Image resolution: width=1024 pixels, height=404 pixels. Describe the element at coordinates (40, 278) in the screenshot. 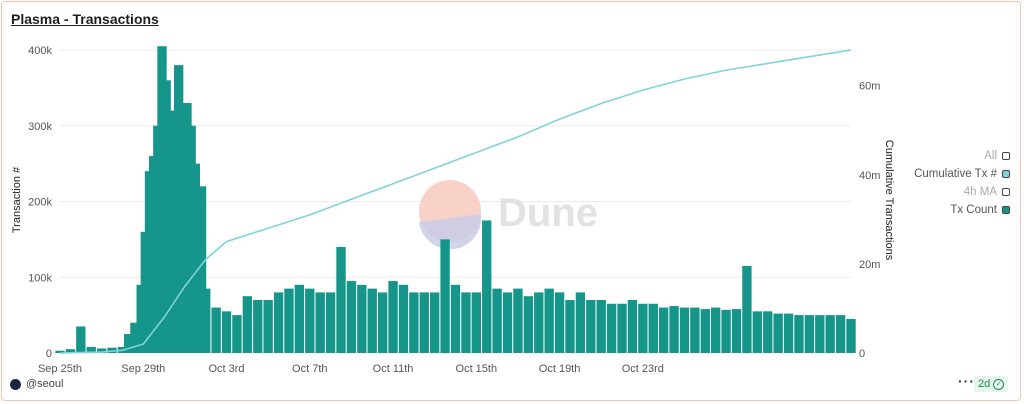

I see `y-tick-label: 100k` at that location.